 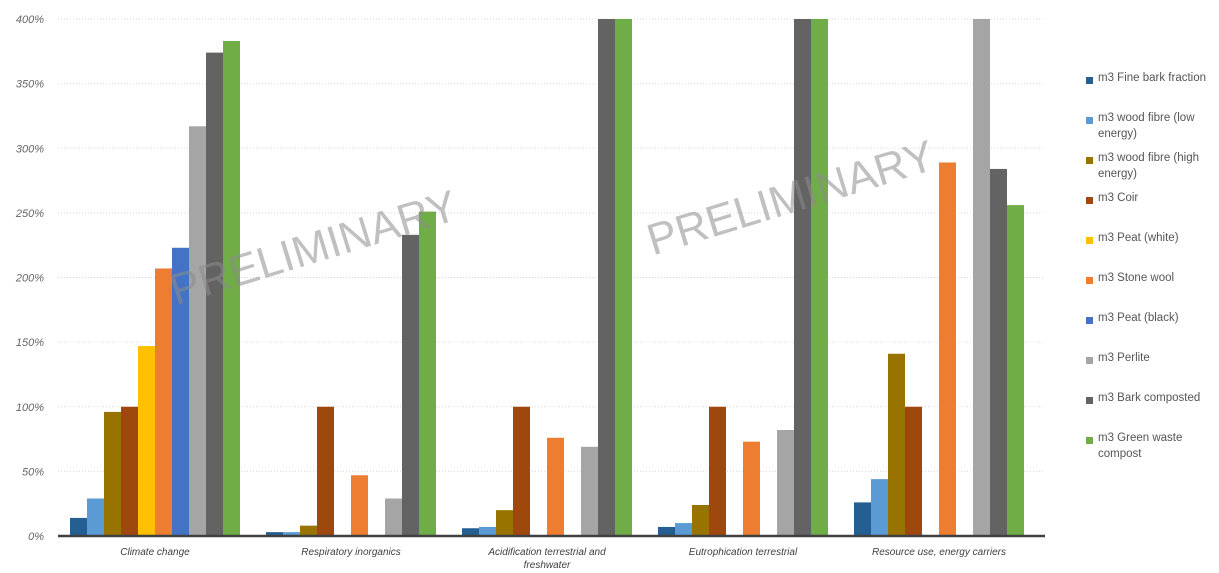 I want to click on legend-item: m3 wood fibre (low energy), so click(x=1152, y=130).